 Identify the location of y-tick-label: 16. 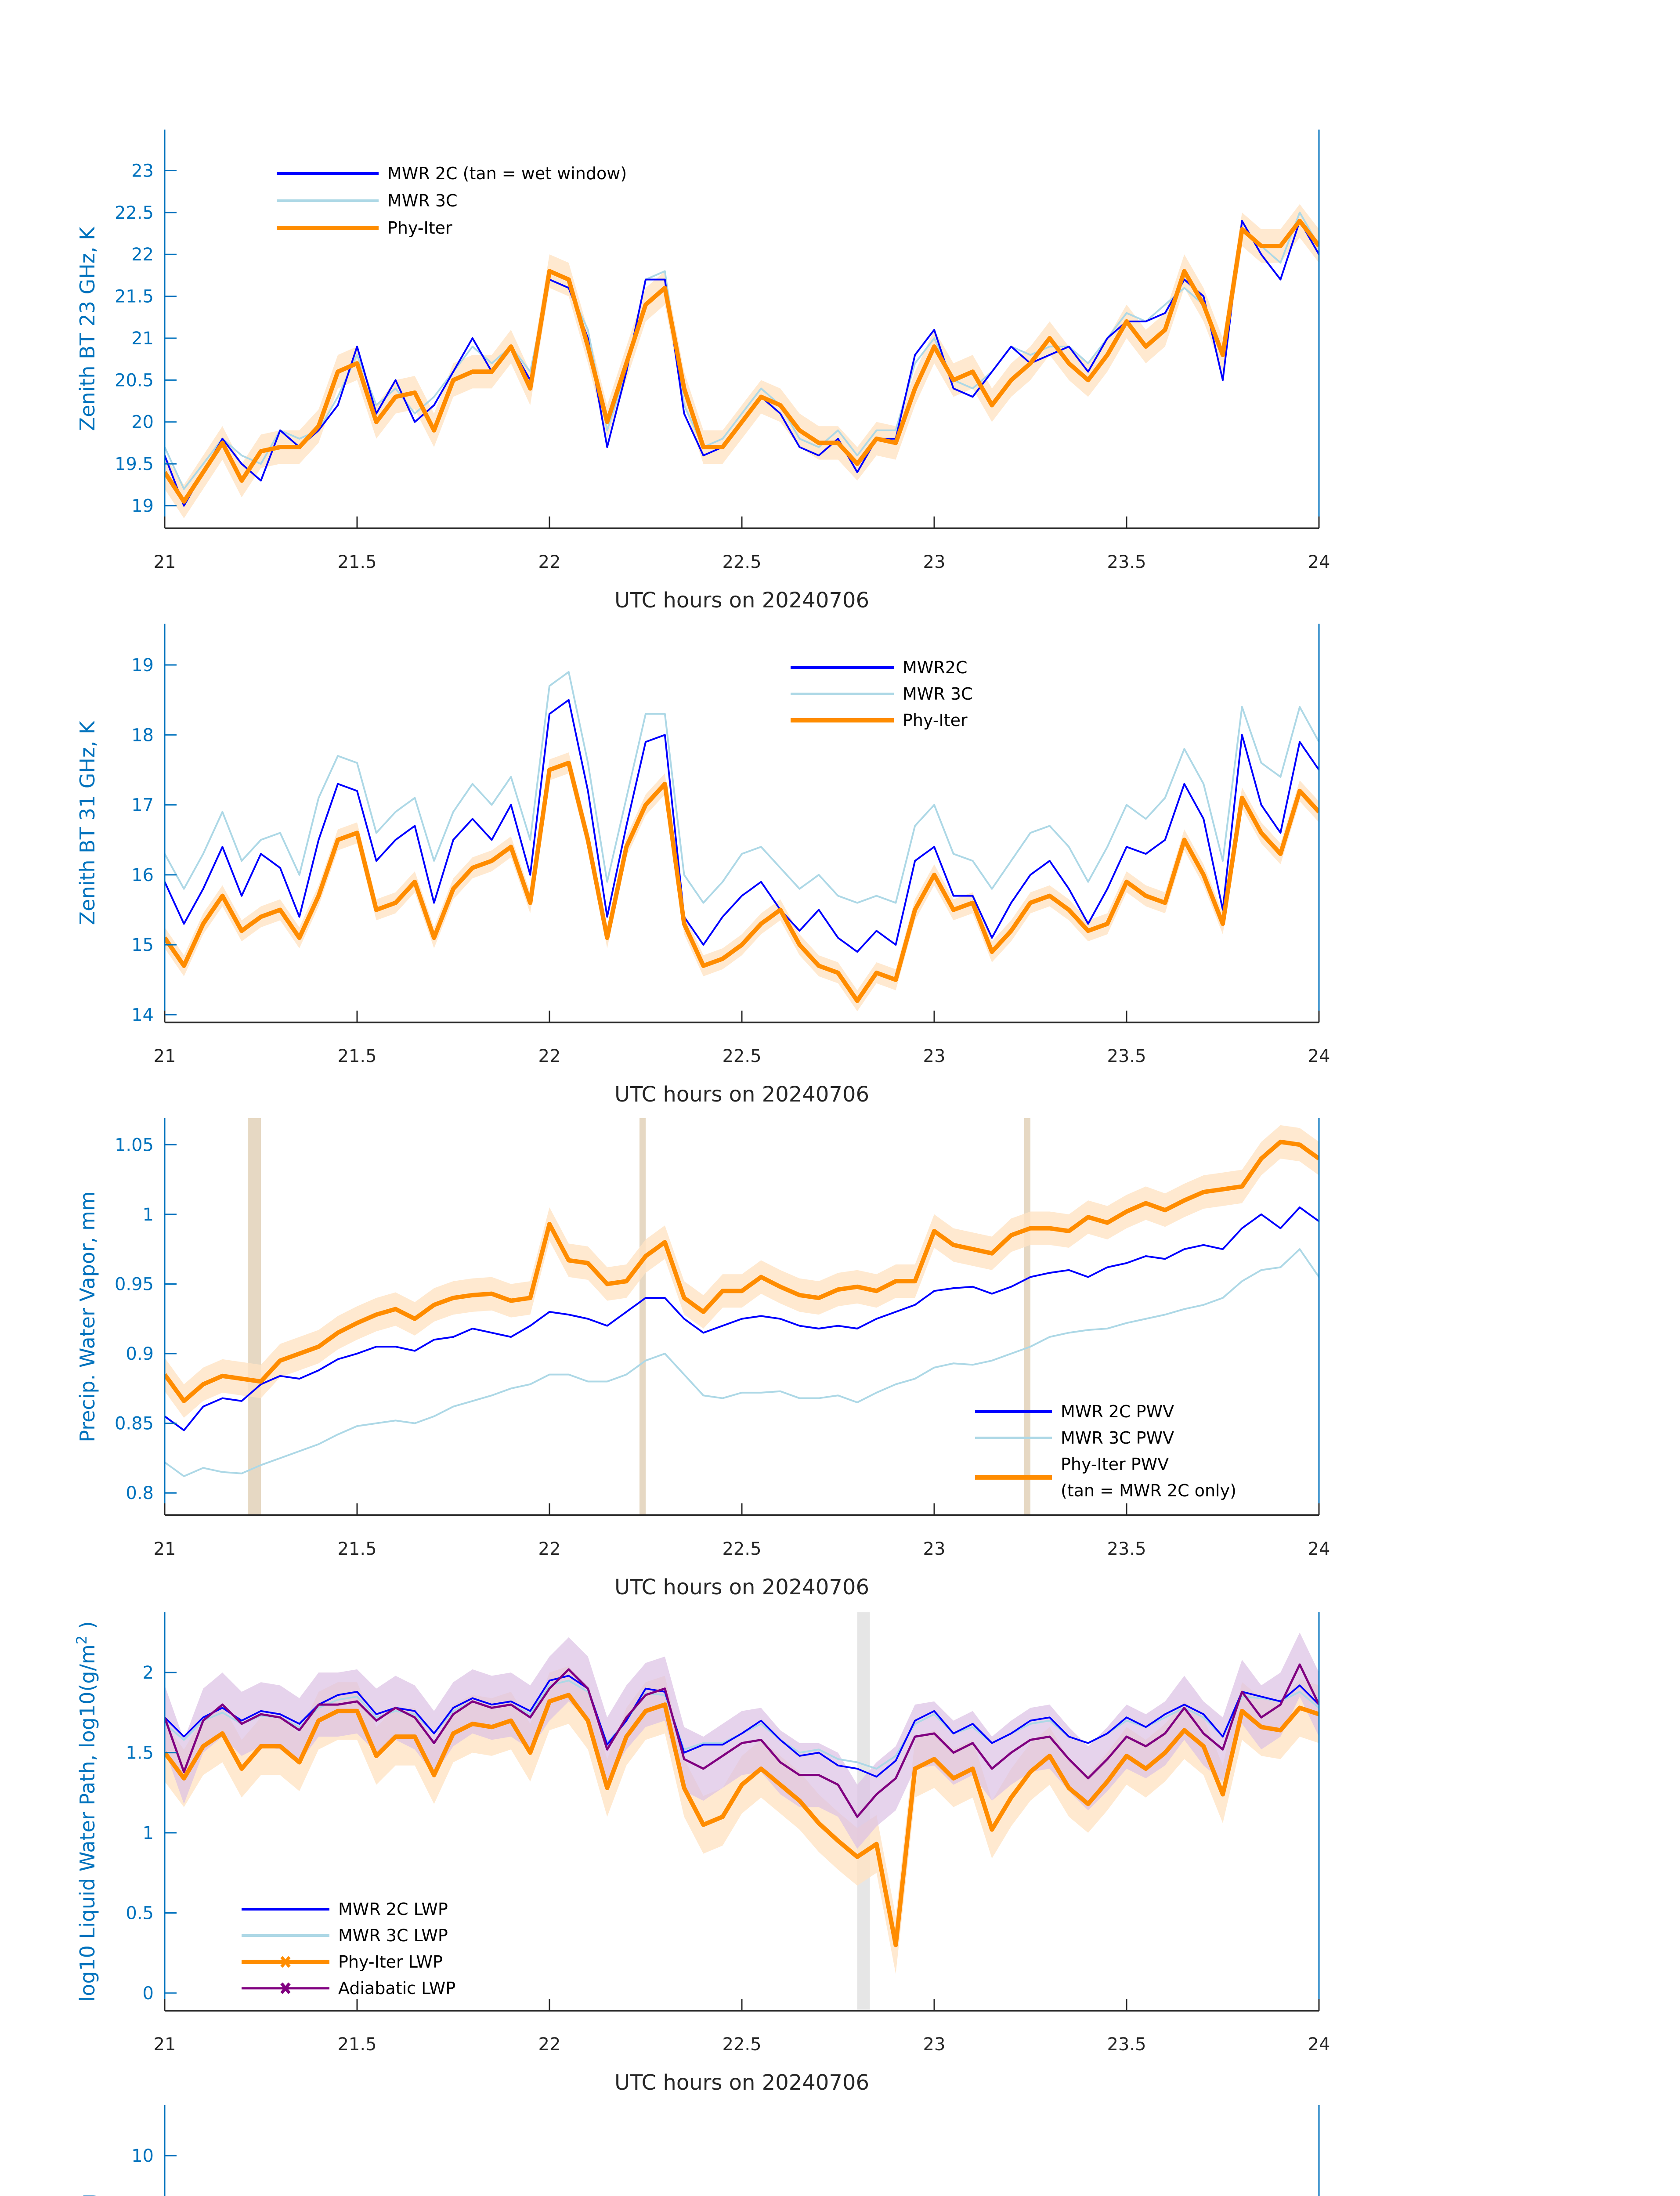
(142, 875).